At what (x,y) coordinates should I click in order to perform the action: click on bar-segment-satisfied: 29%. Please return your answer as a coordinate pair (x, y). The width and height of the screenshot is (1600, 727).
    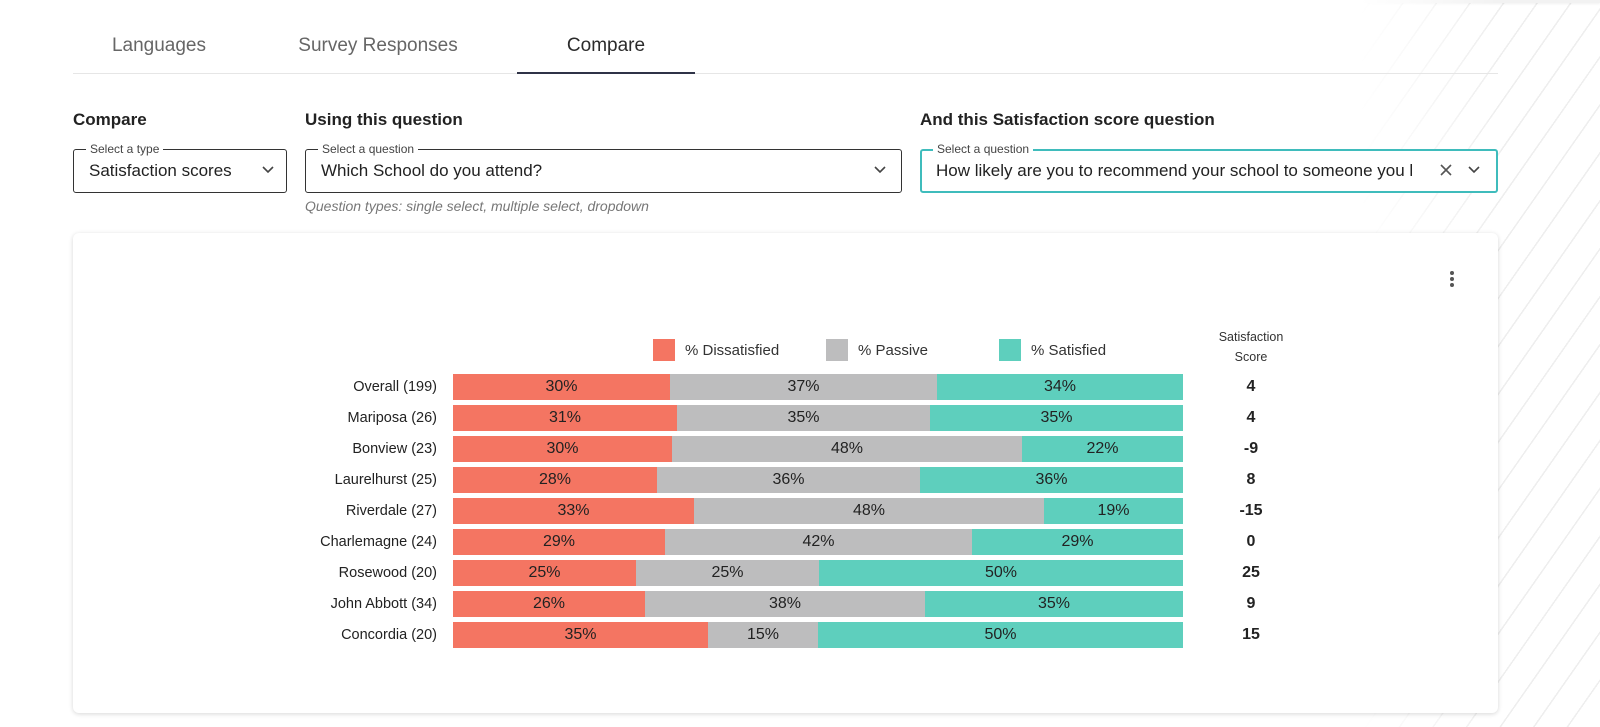
    Looking at the image, I should click on (1077, 542).